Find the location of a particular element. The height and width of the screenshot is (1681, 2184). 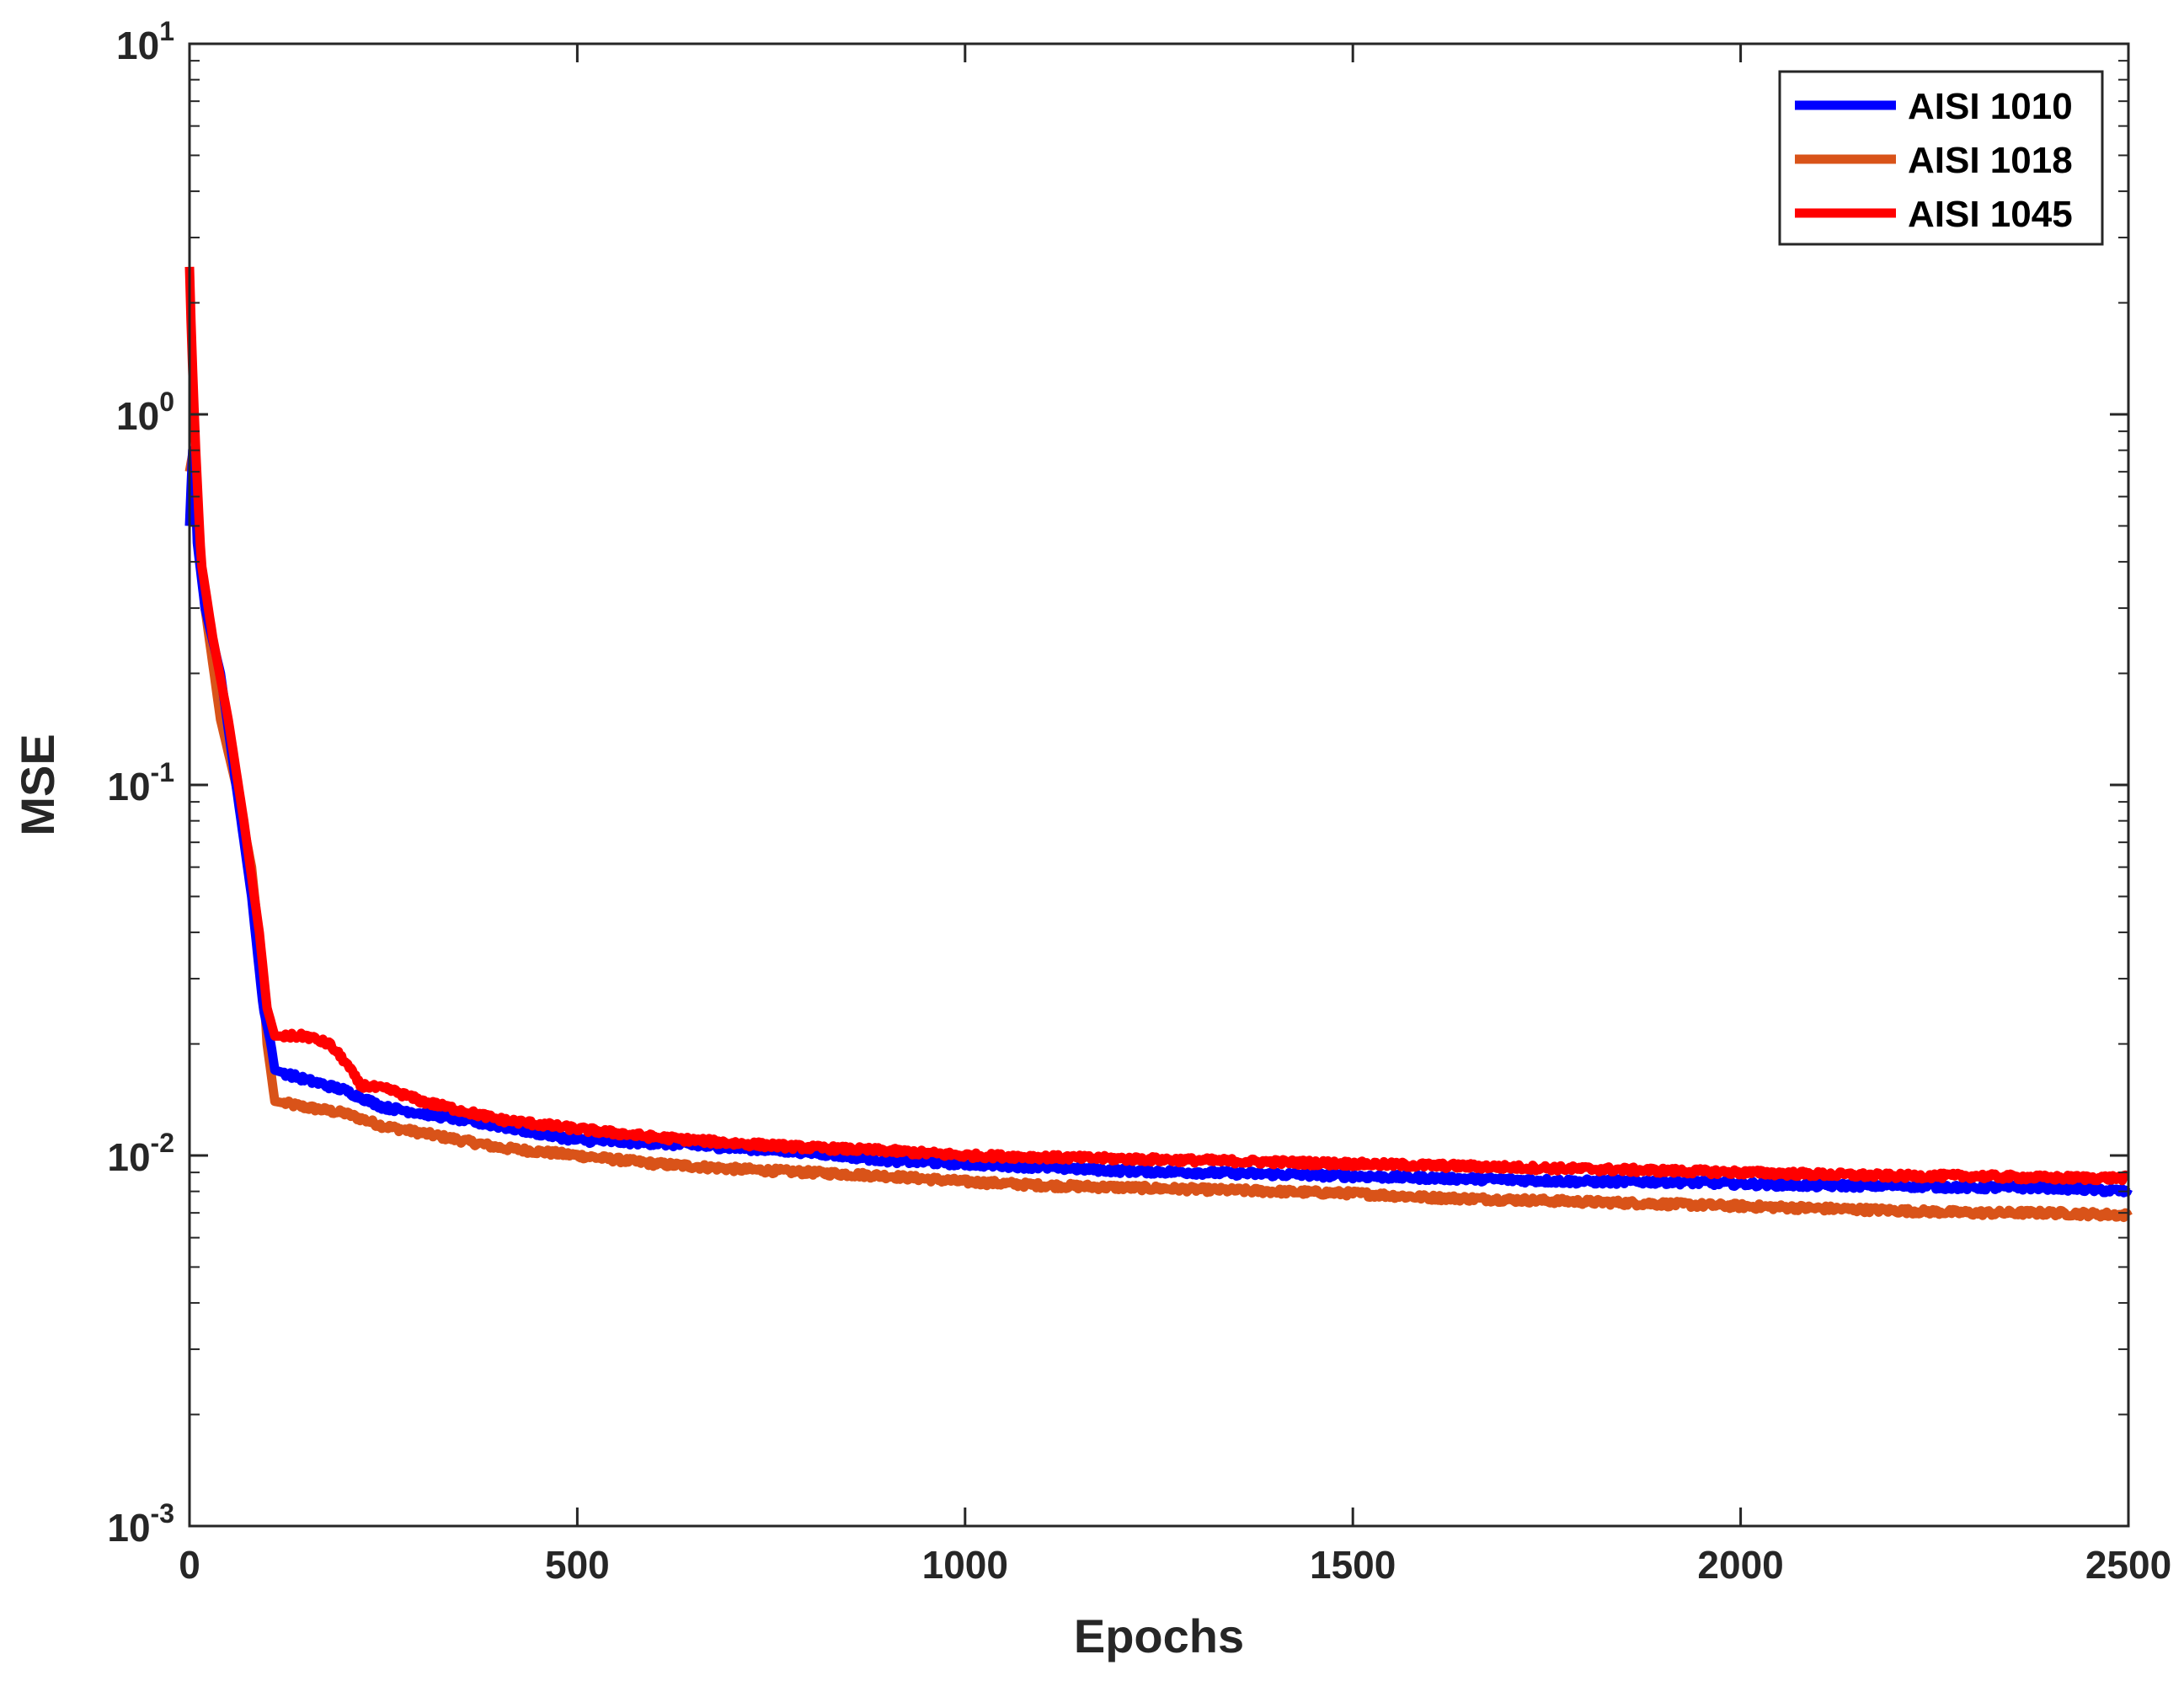

legend-label: AISI 1010 is located at coordinates (1990, 106).